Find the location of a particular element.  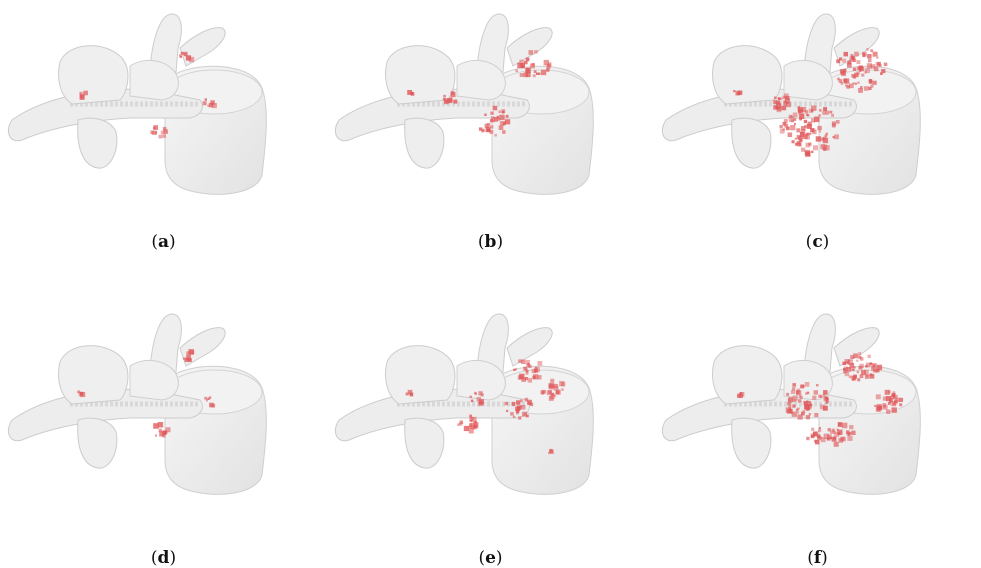

lamina-left is located at coordinates (747, 75).